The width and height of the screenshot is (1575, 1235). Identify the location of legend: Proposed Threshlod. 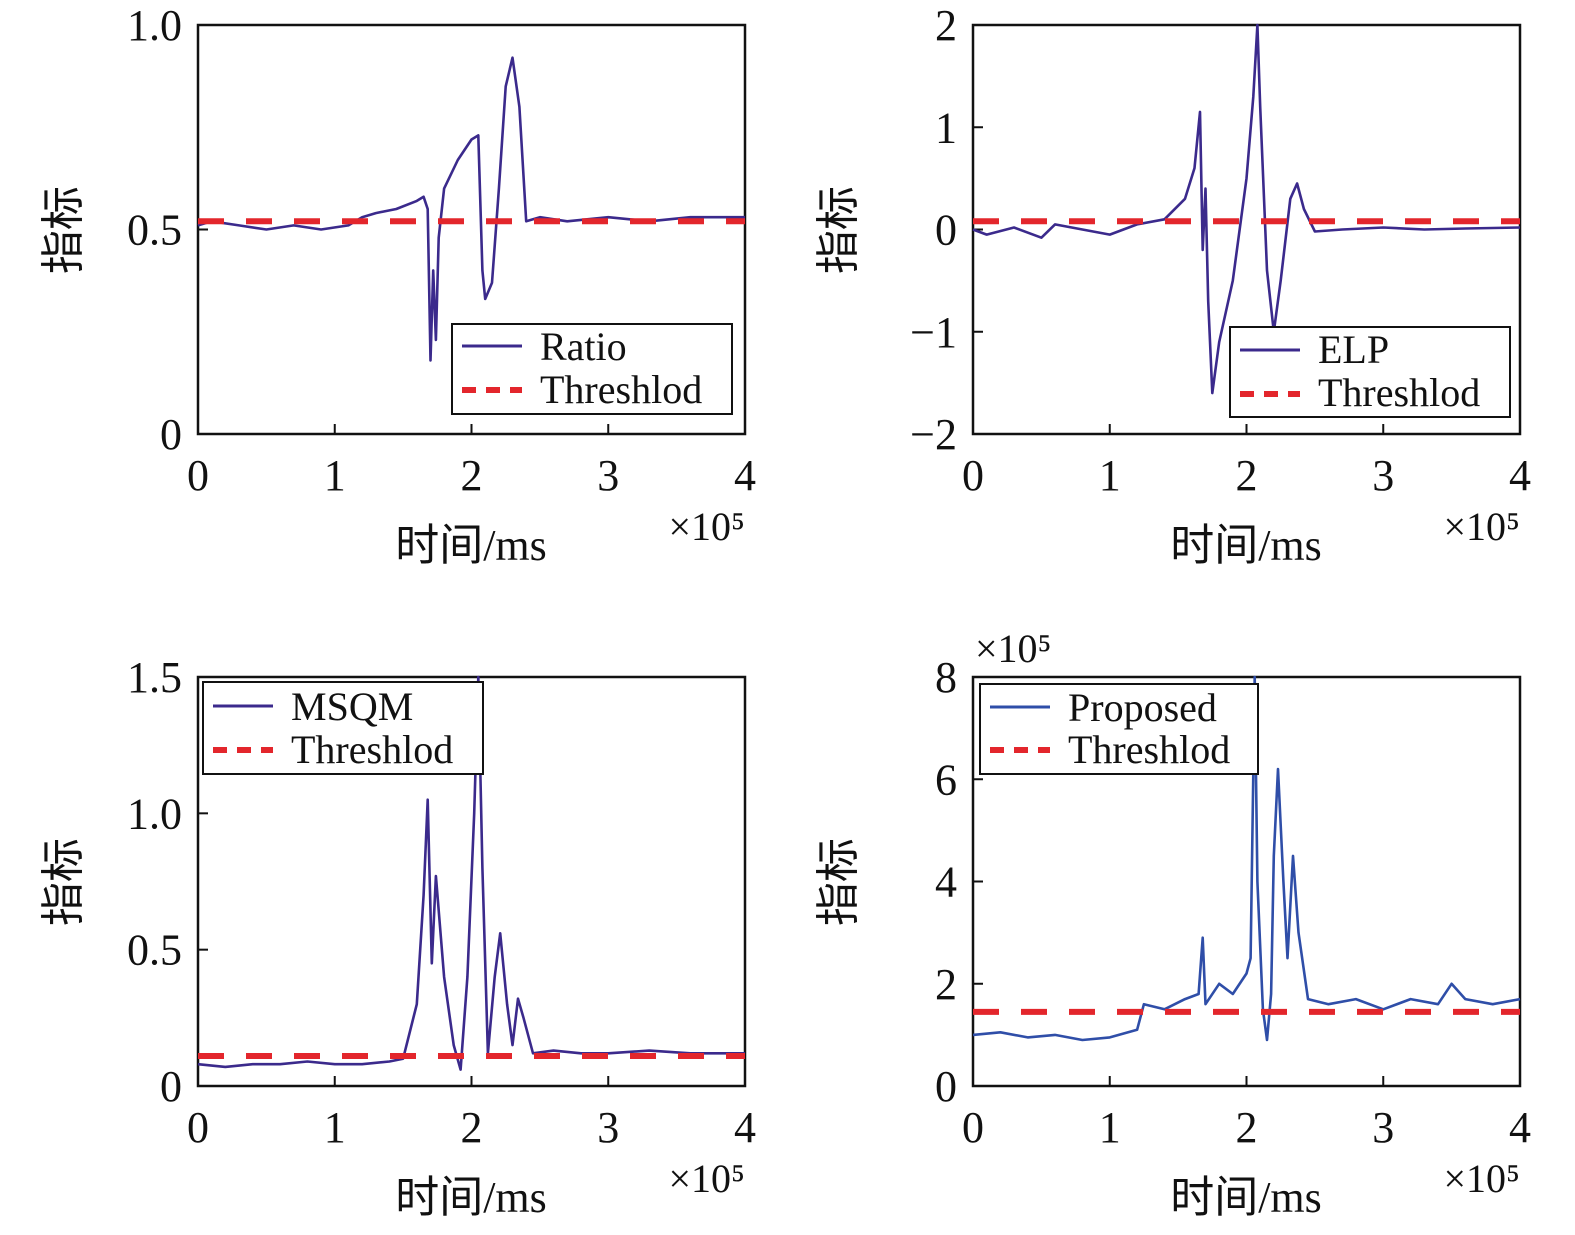
(1119, 729).